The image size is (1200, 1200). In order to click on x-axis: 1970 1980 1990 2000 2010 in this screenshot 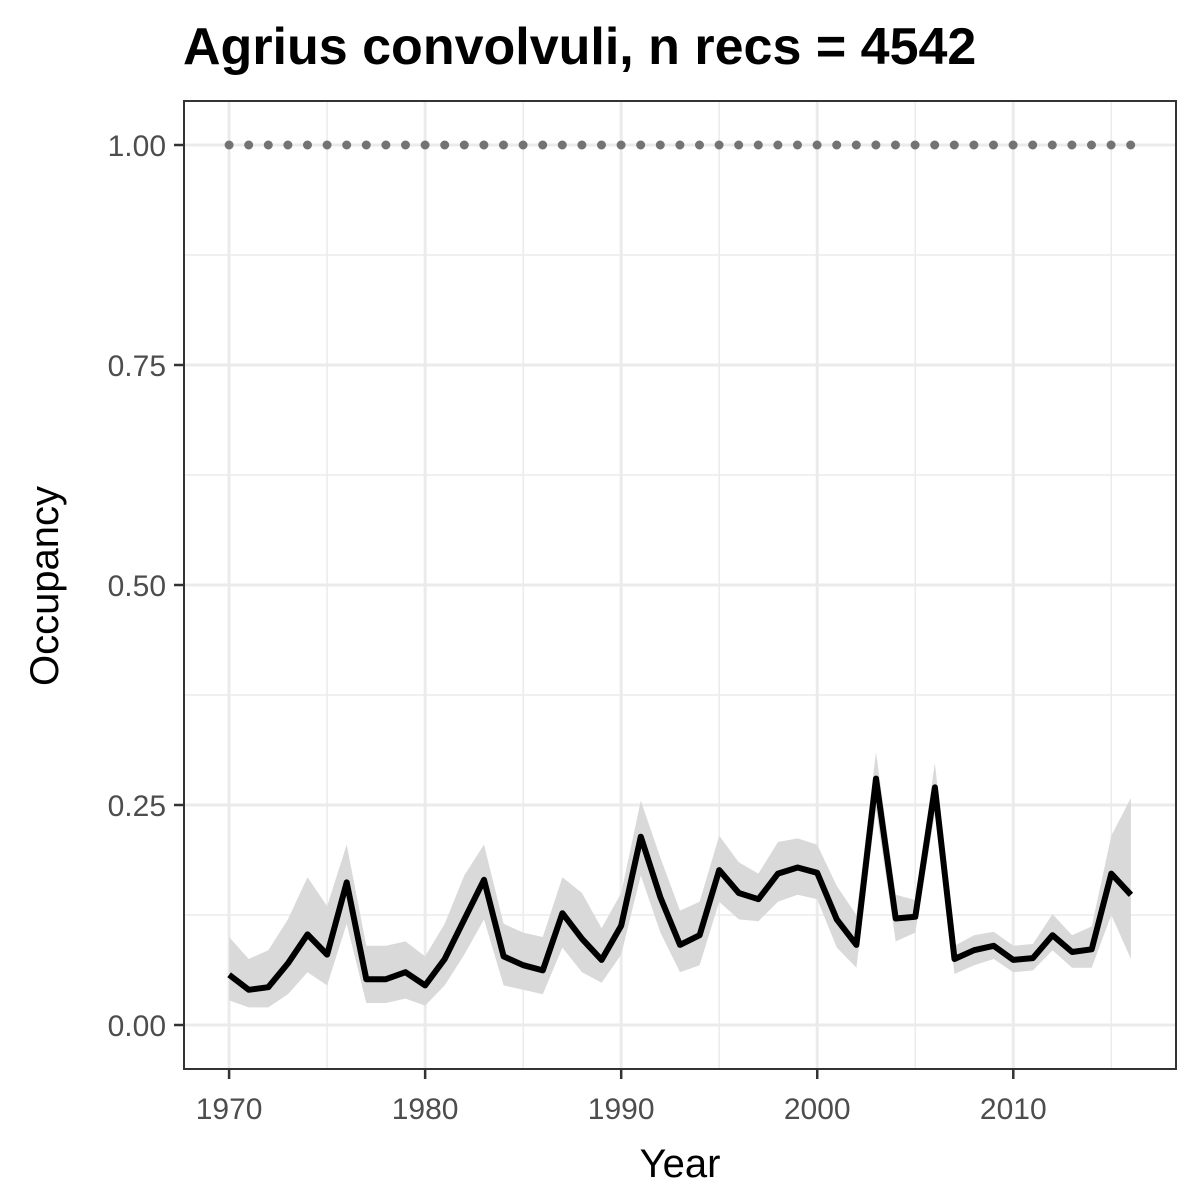, I will do `click(621, 1097)`.